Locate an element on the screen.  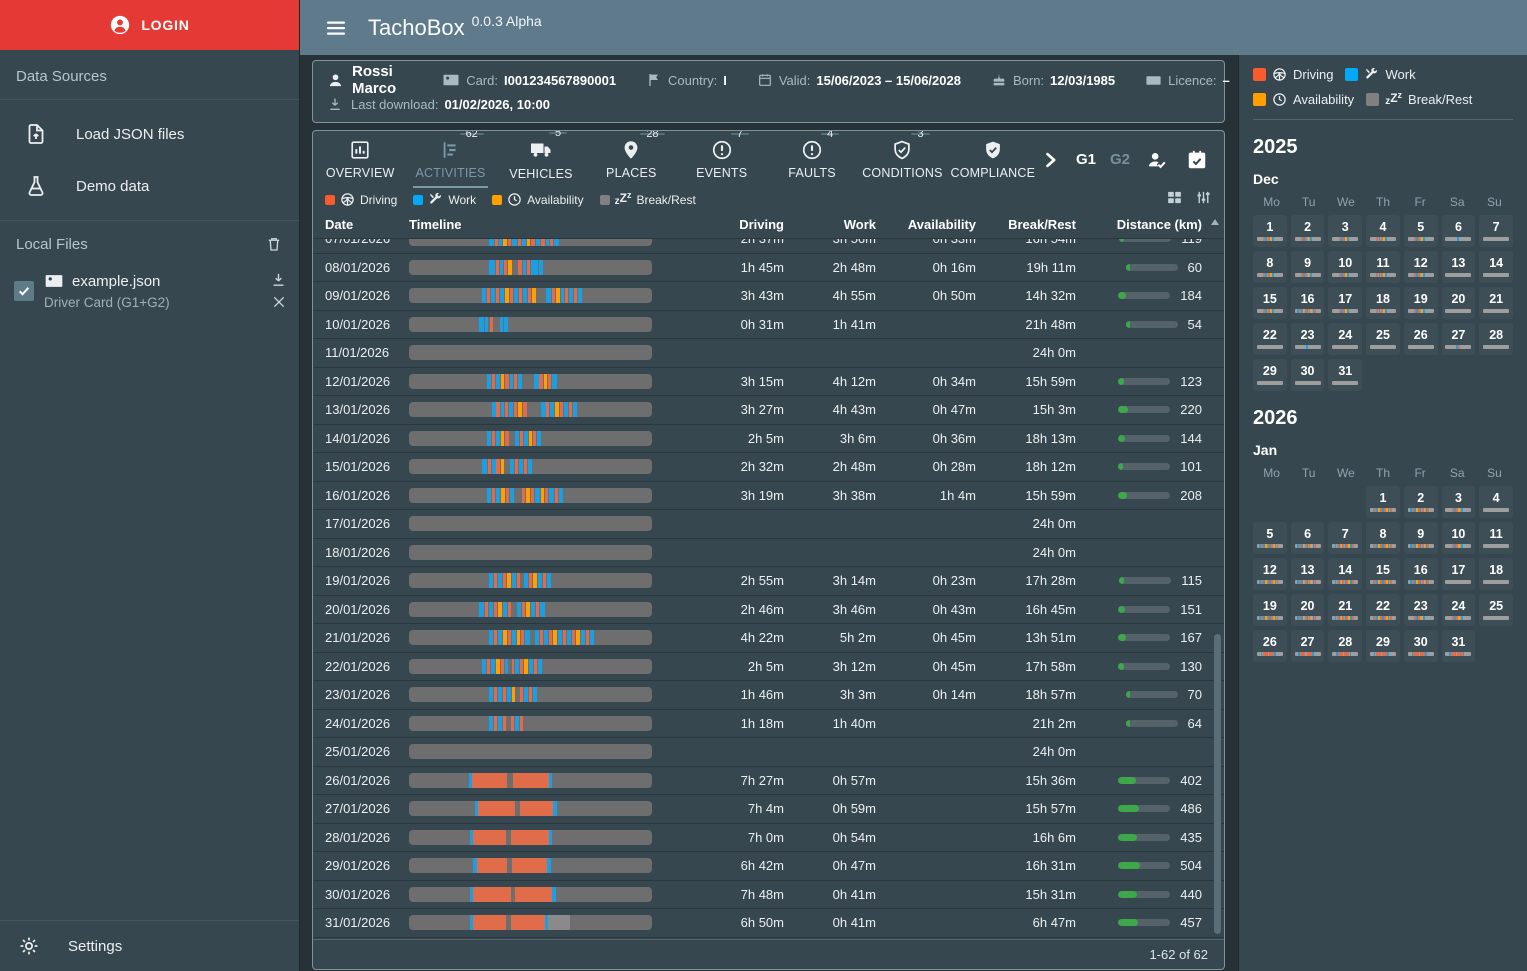
file-entry-example-json: example.json Driver Card (G1+G2) is located at coordinates (149, 290).